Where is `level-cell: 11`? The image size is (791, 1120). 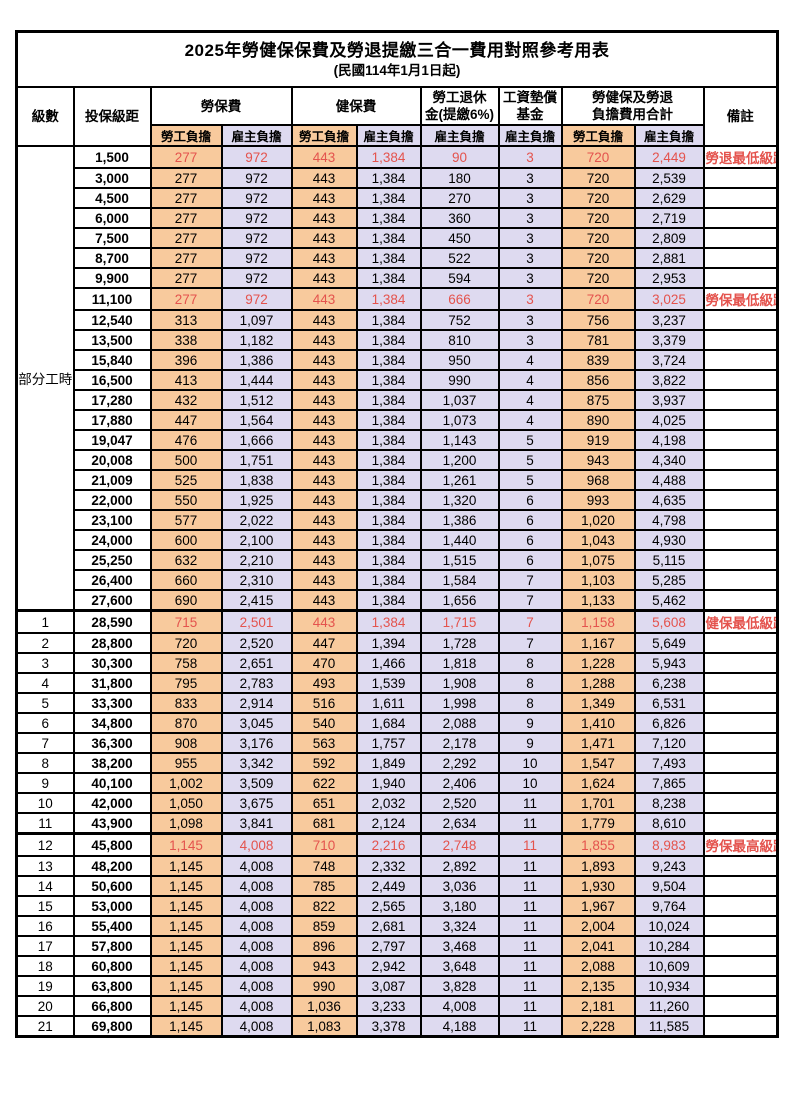 level-cell: 11 is located at coordinates (45, 823).